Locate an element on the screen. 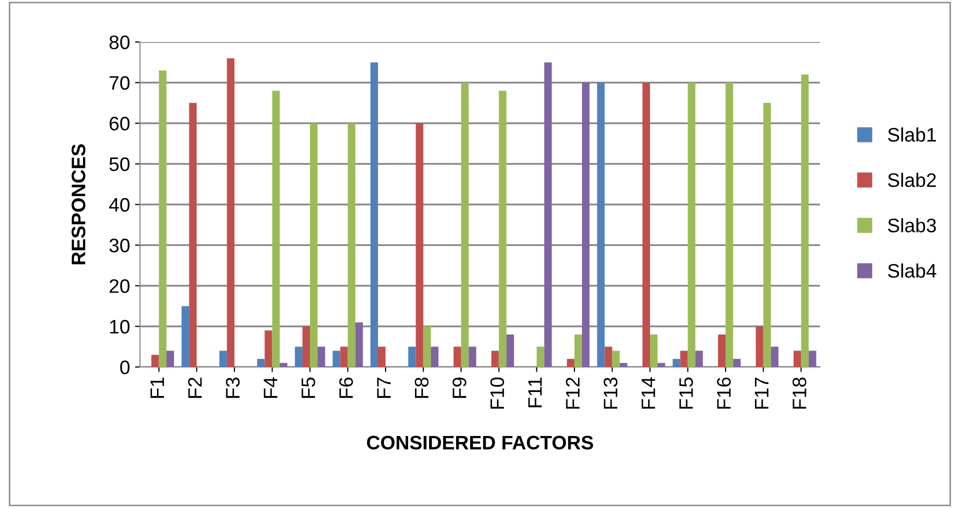  x-tick-label: F17 is located at coordinates (761, 393).